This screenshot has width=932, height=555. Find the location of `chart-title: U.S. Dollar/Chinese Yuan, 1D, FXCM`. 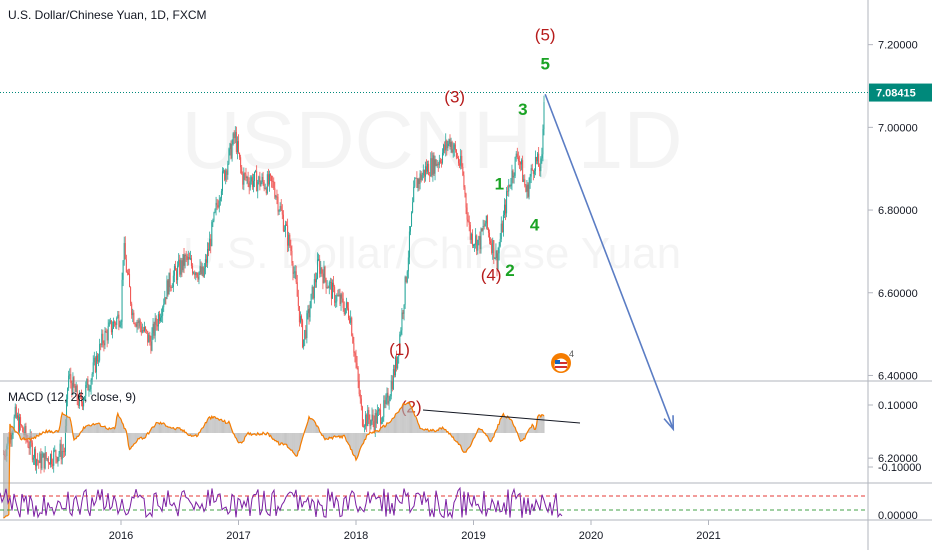

chart-title: U.S. Dollar/Chinese Yuan, 1D, FXCM is located at coordinates (107, 15).